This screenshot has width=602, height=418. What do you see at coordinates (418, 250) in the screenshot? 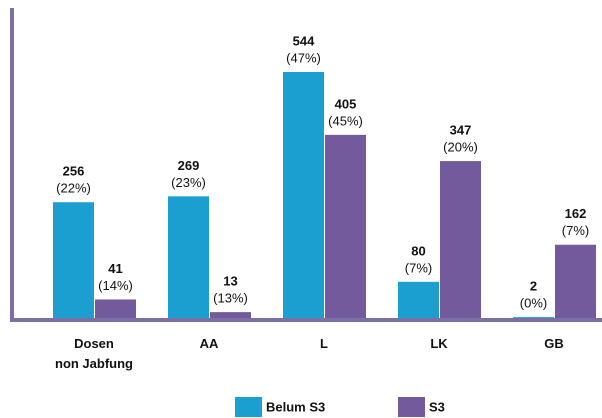
I see `value-label: 80` at bounding box center [418, 250].